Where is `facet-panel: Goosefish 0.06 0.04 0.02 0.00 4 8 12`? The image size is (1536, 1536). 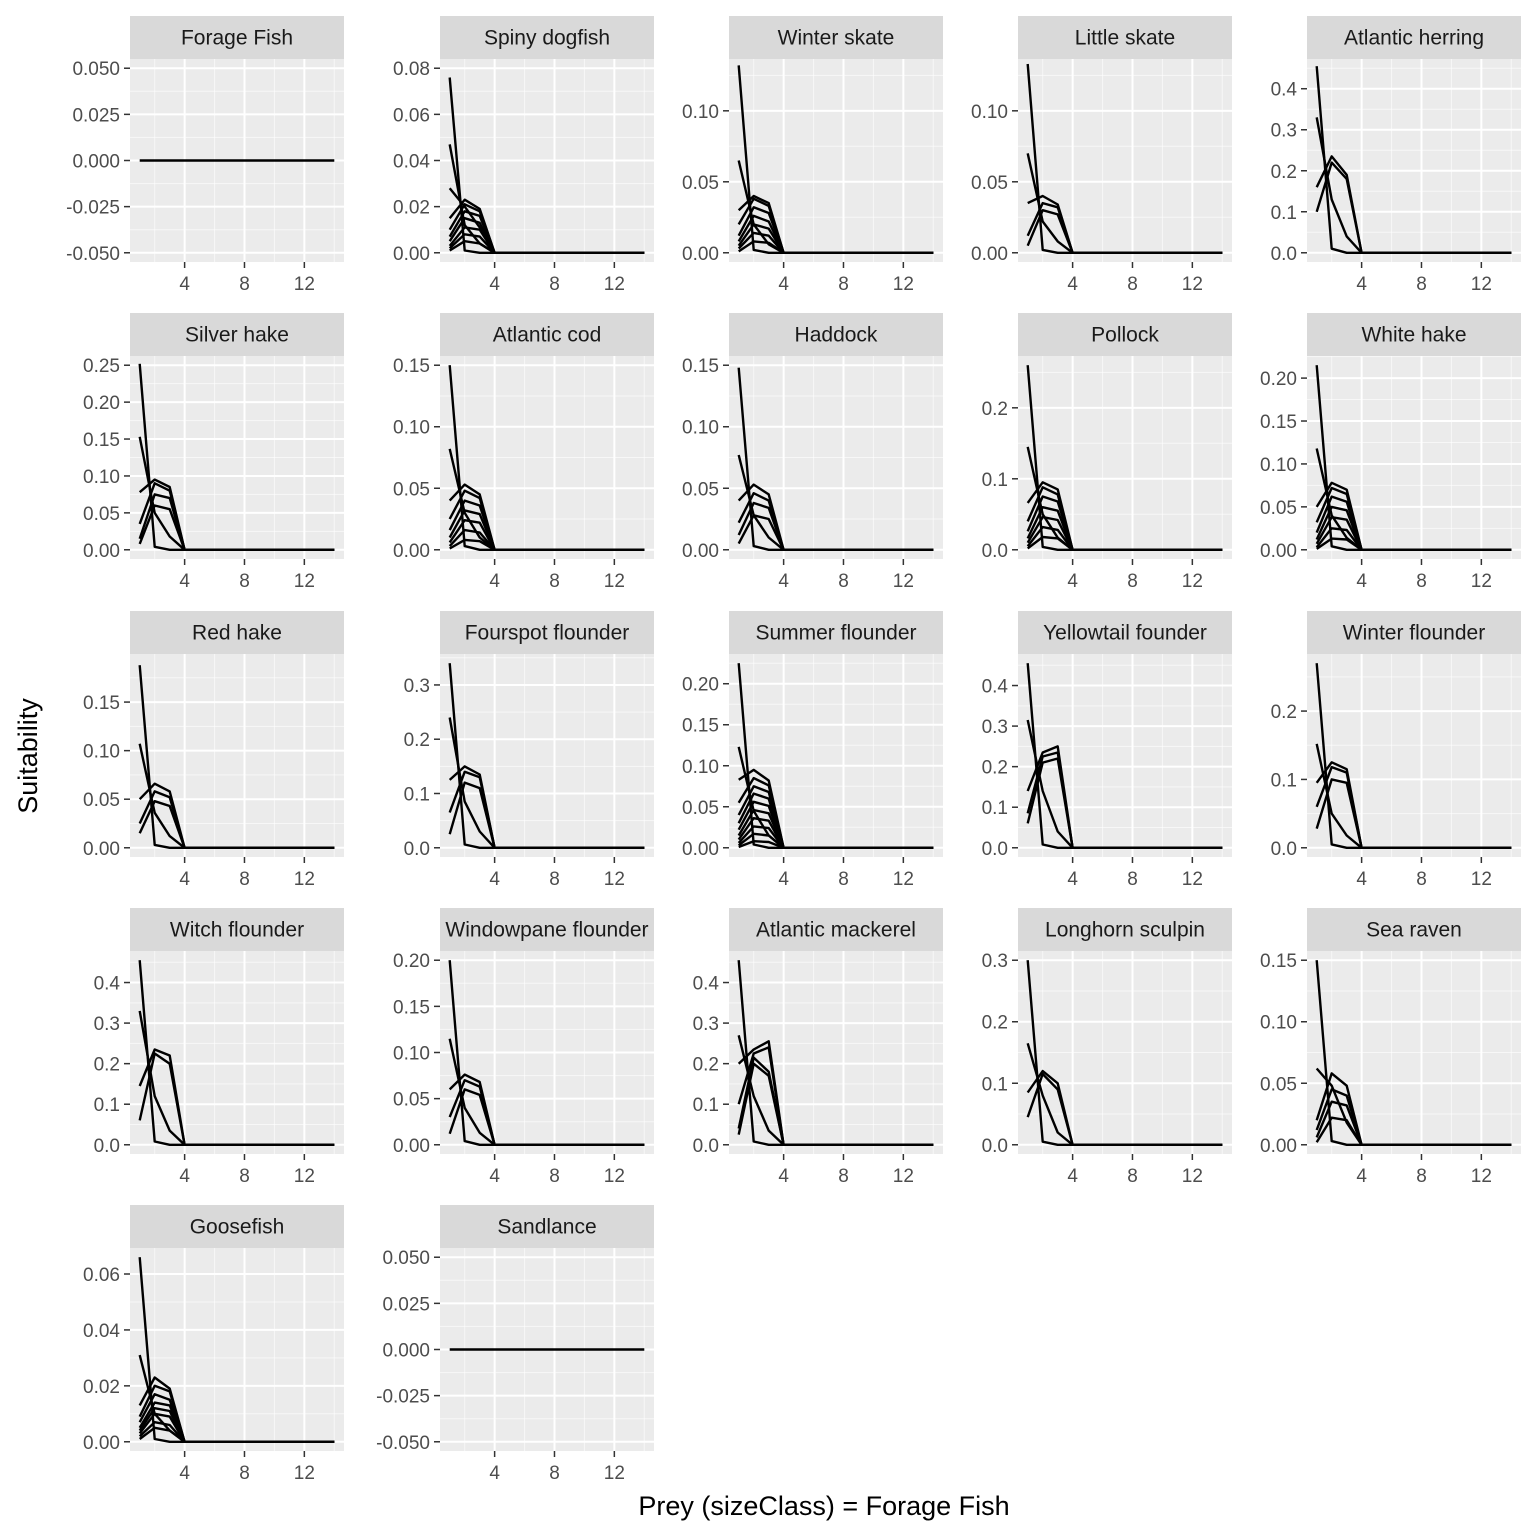 facet-panel: Goosefish 0.06 0.04 0.02 0.00 4 8 12 is located at coordinates (213, 1344).